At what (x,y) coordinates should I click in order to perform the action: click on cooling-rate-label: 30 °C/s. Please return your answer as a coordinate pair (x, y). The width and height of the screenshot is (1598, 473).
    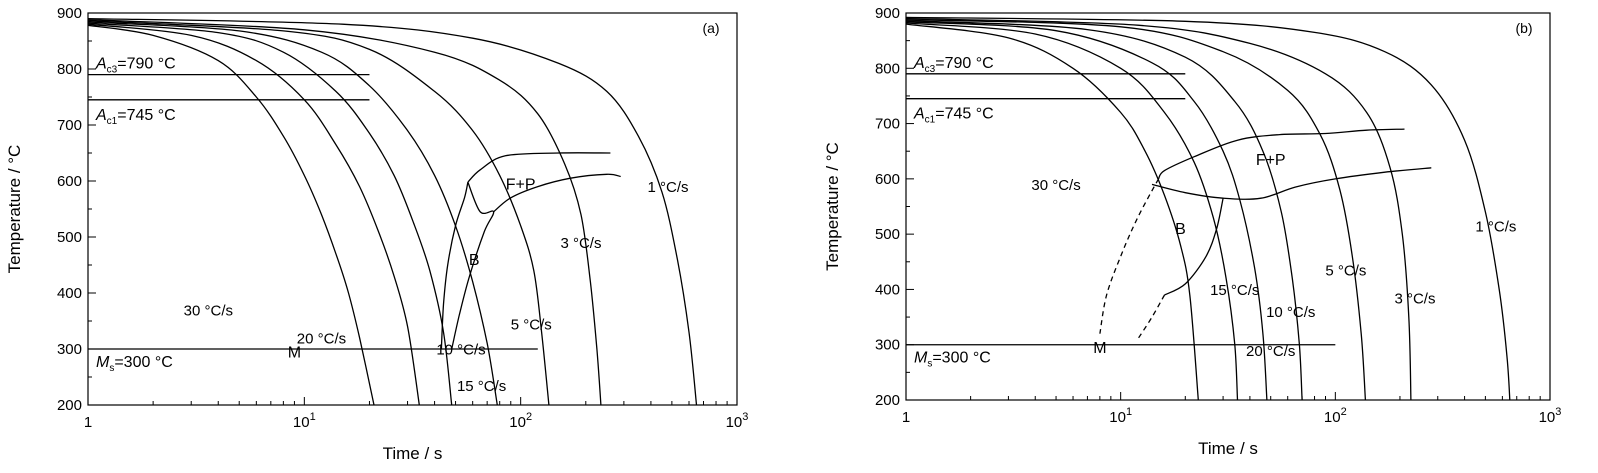
    Looking at the image, I should click on (1055, 185).